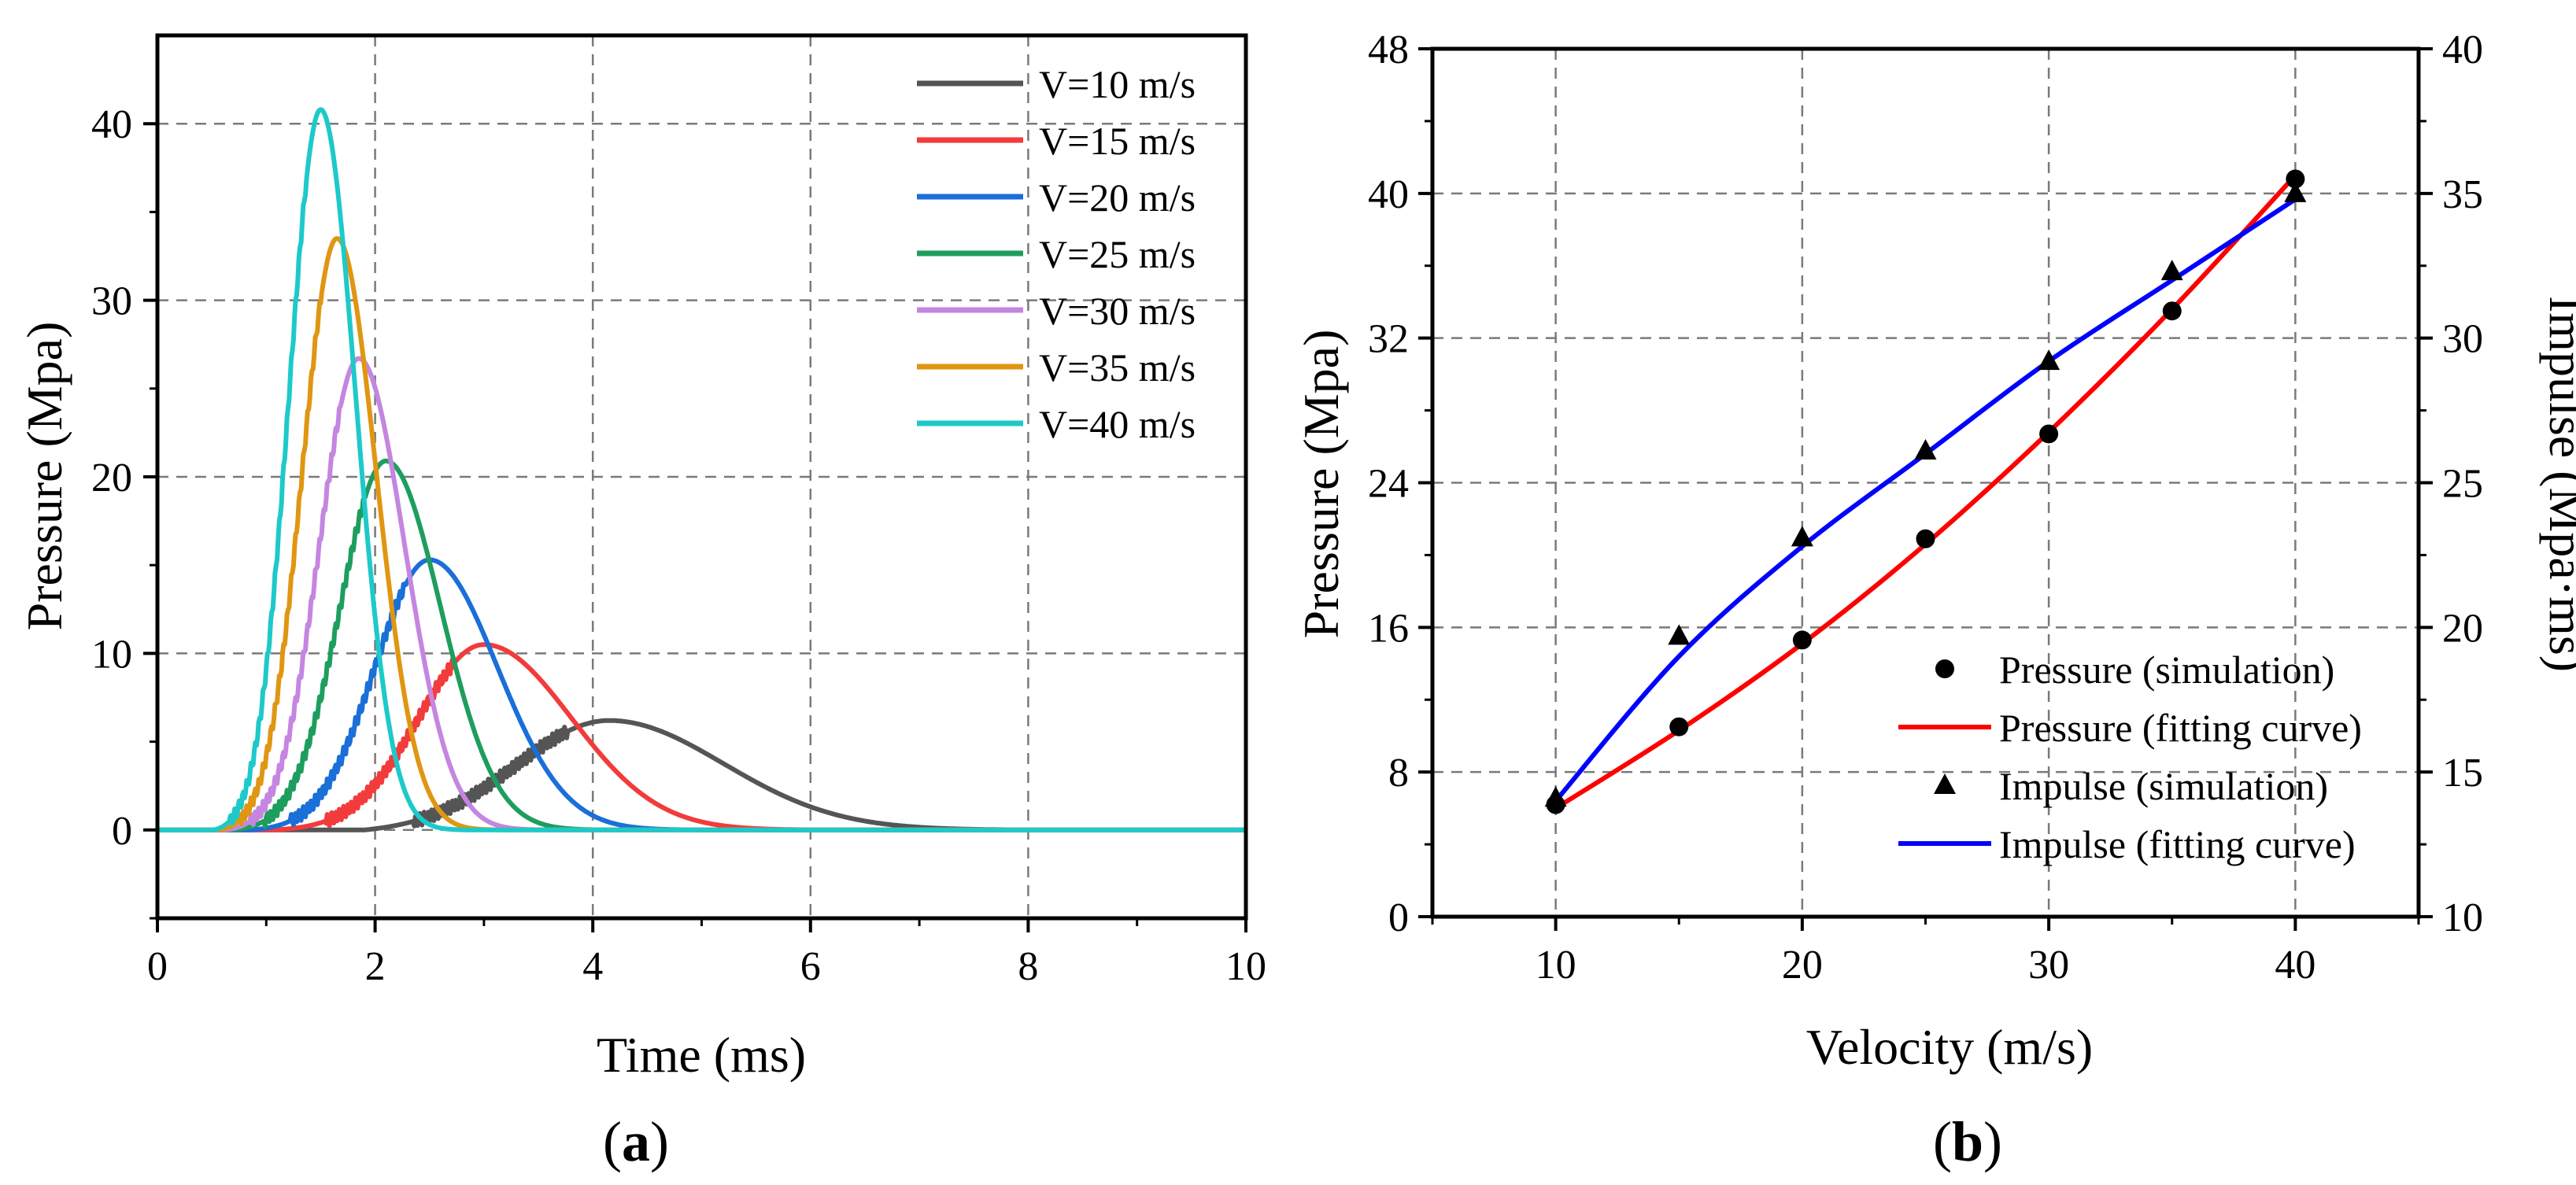 The height and width of the screenshot is (1185, 2576). Describe the element at coordinates (157, 966) in the screenshot. I see `x-tick-label: 0` at that location.